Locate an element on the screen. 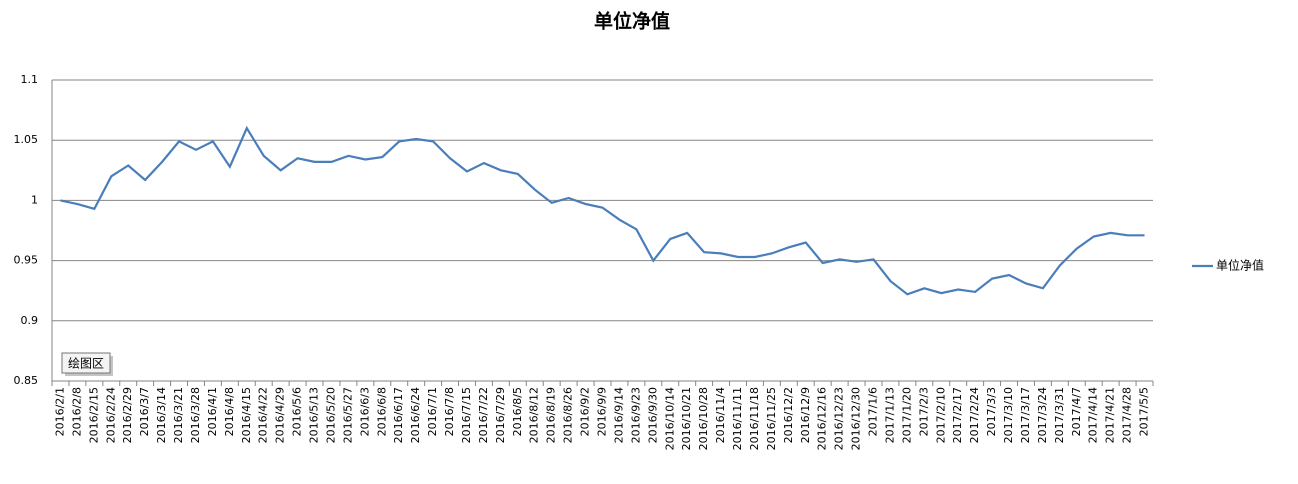  x-tick-label: 2017/4/28 is located at coordinates (1127, 415).